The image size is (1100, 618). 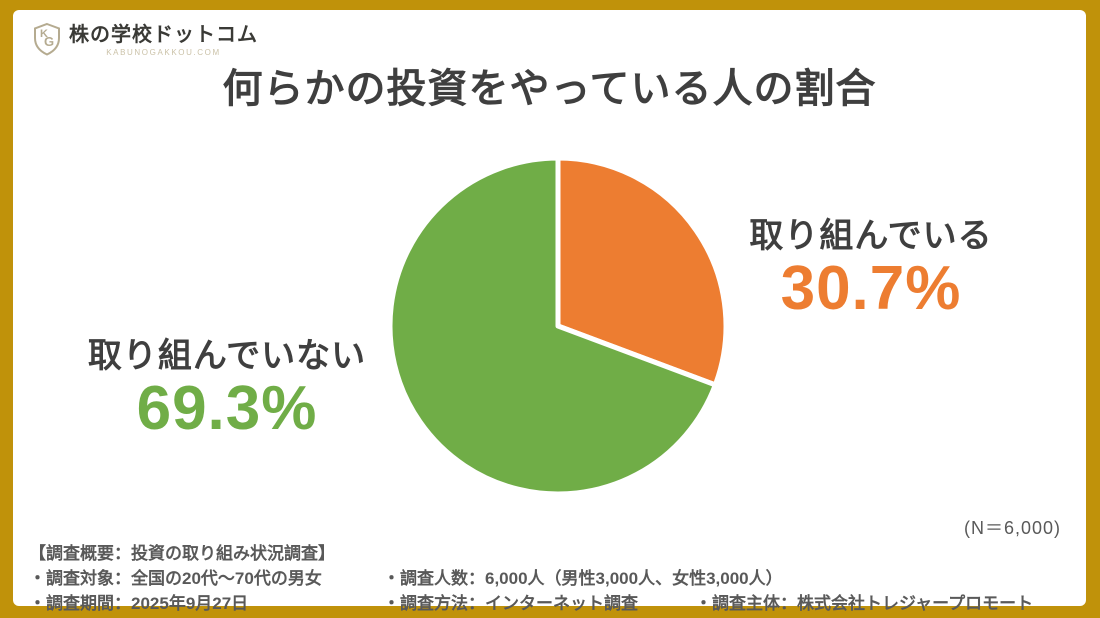 What do you see at coordinates (1012, 528) in the screenshot?
I see `sample-size-note: (N＝6,000)` at bounding box center [1012, 528].